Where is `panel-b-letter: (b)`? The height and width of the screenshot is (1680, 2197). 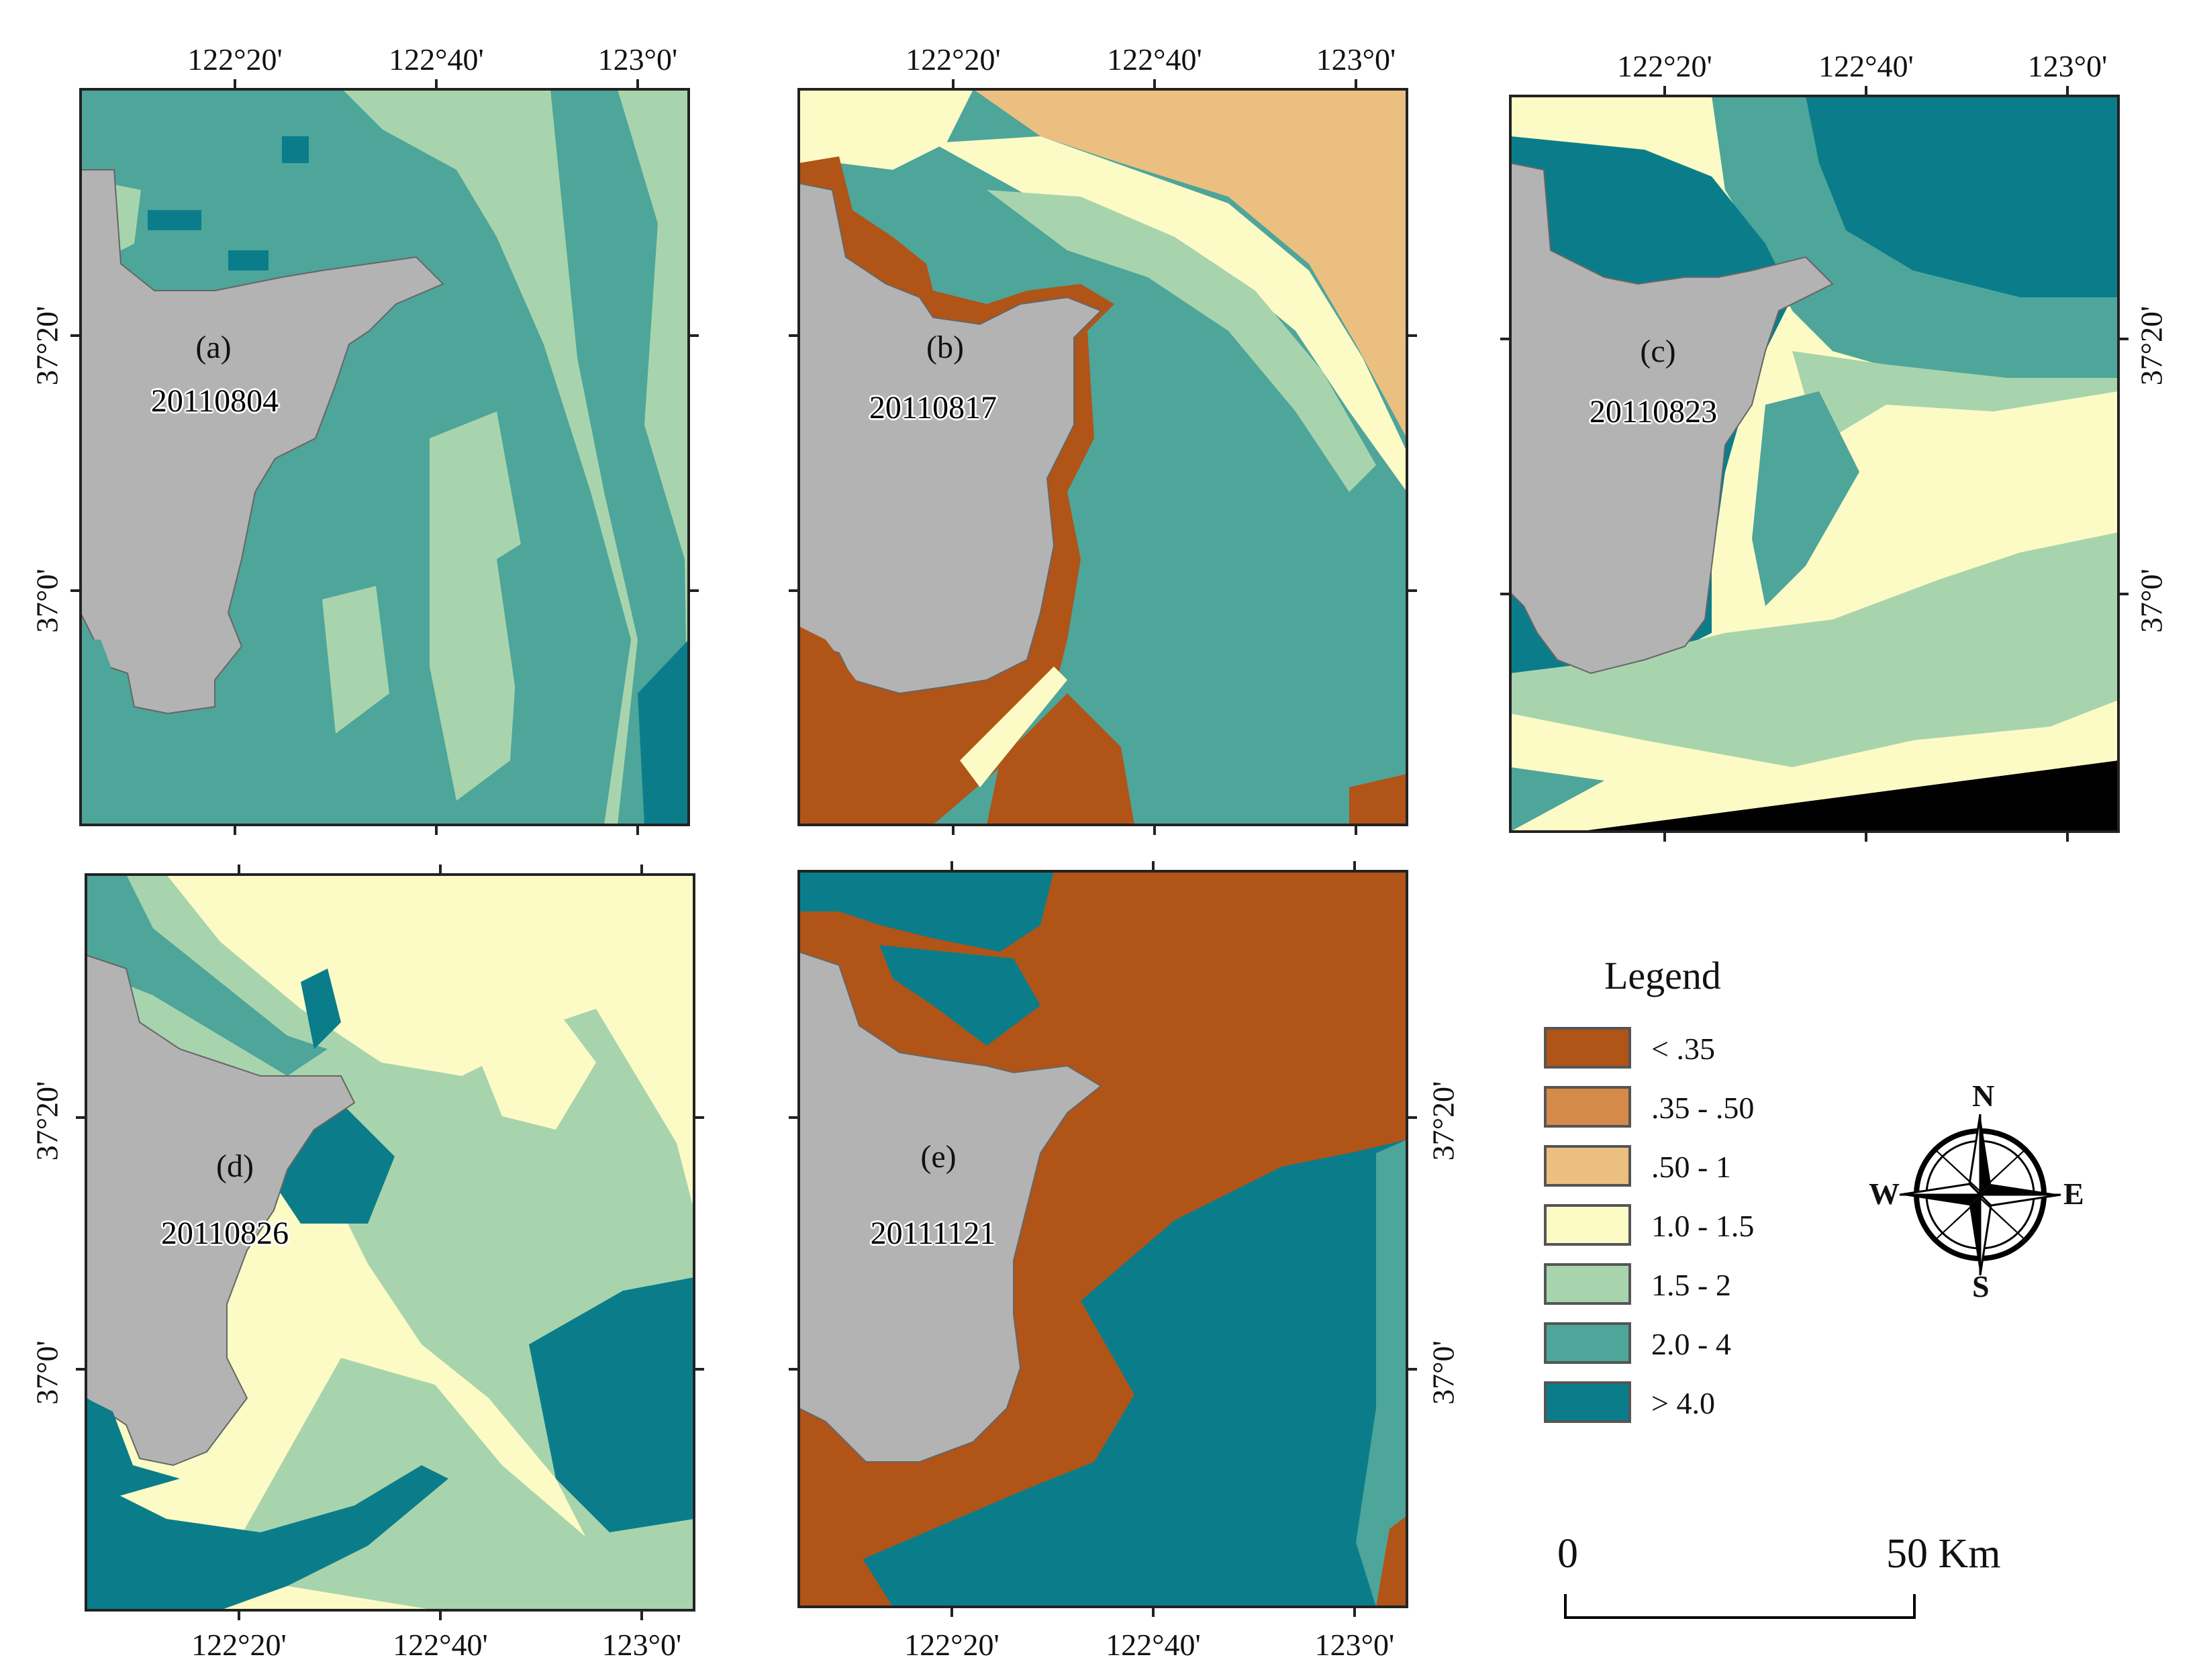
panel-b-letter: (b) is located at coordinates (945, 348).